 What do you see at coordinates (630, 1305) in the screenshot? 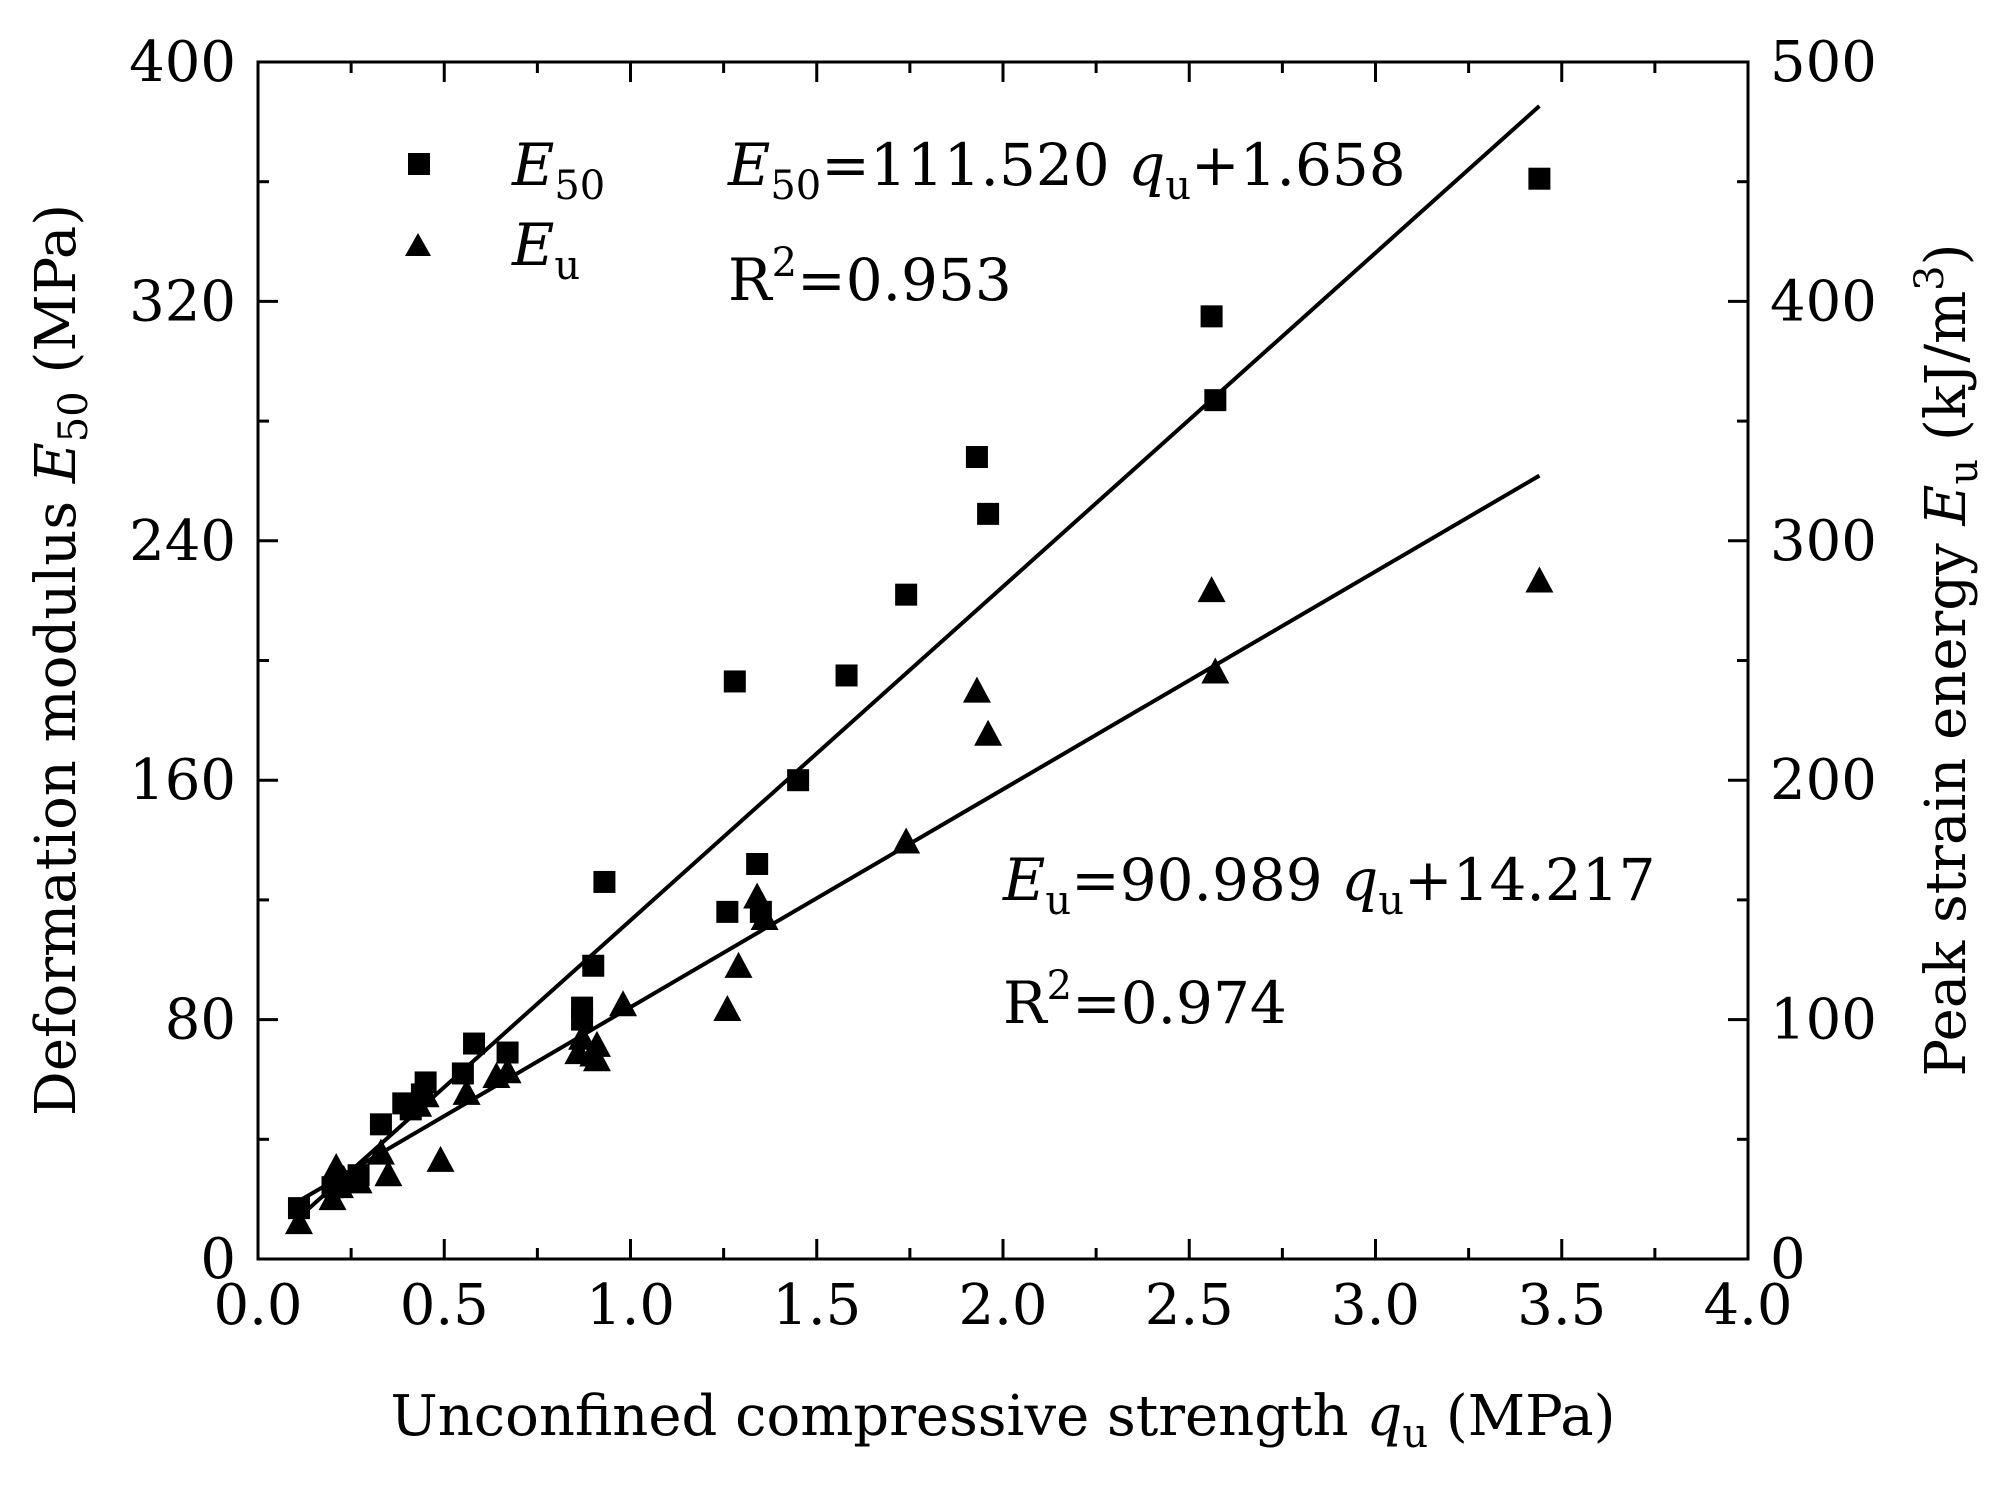
I see `x-tick-label: 1.0` at bounding box center [630, 1305].